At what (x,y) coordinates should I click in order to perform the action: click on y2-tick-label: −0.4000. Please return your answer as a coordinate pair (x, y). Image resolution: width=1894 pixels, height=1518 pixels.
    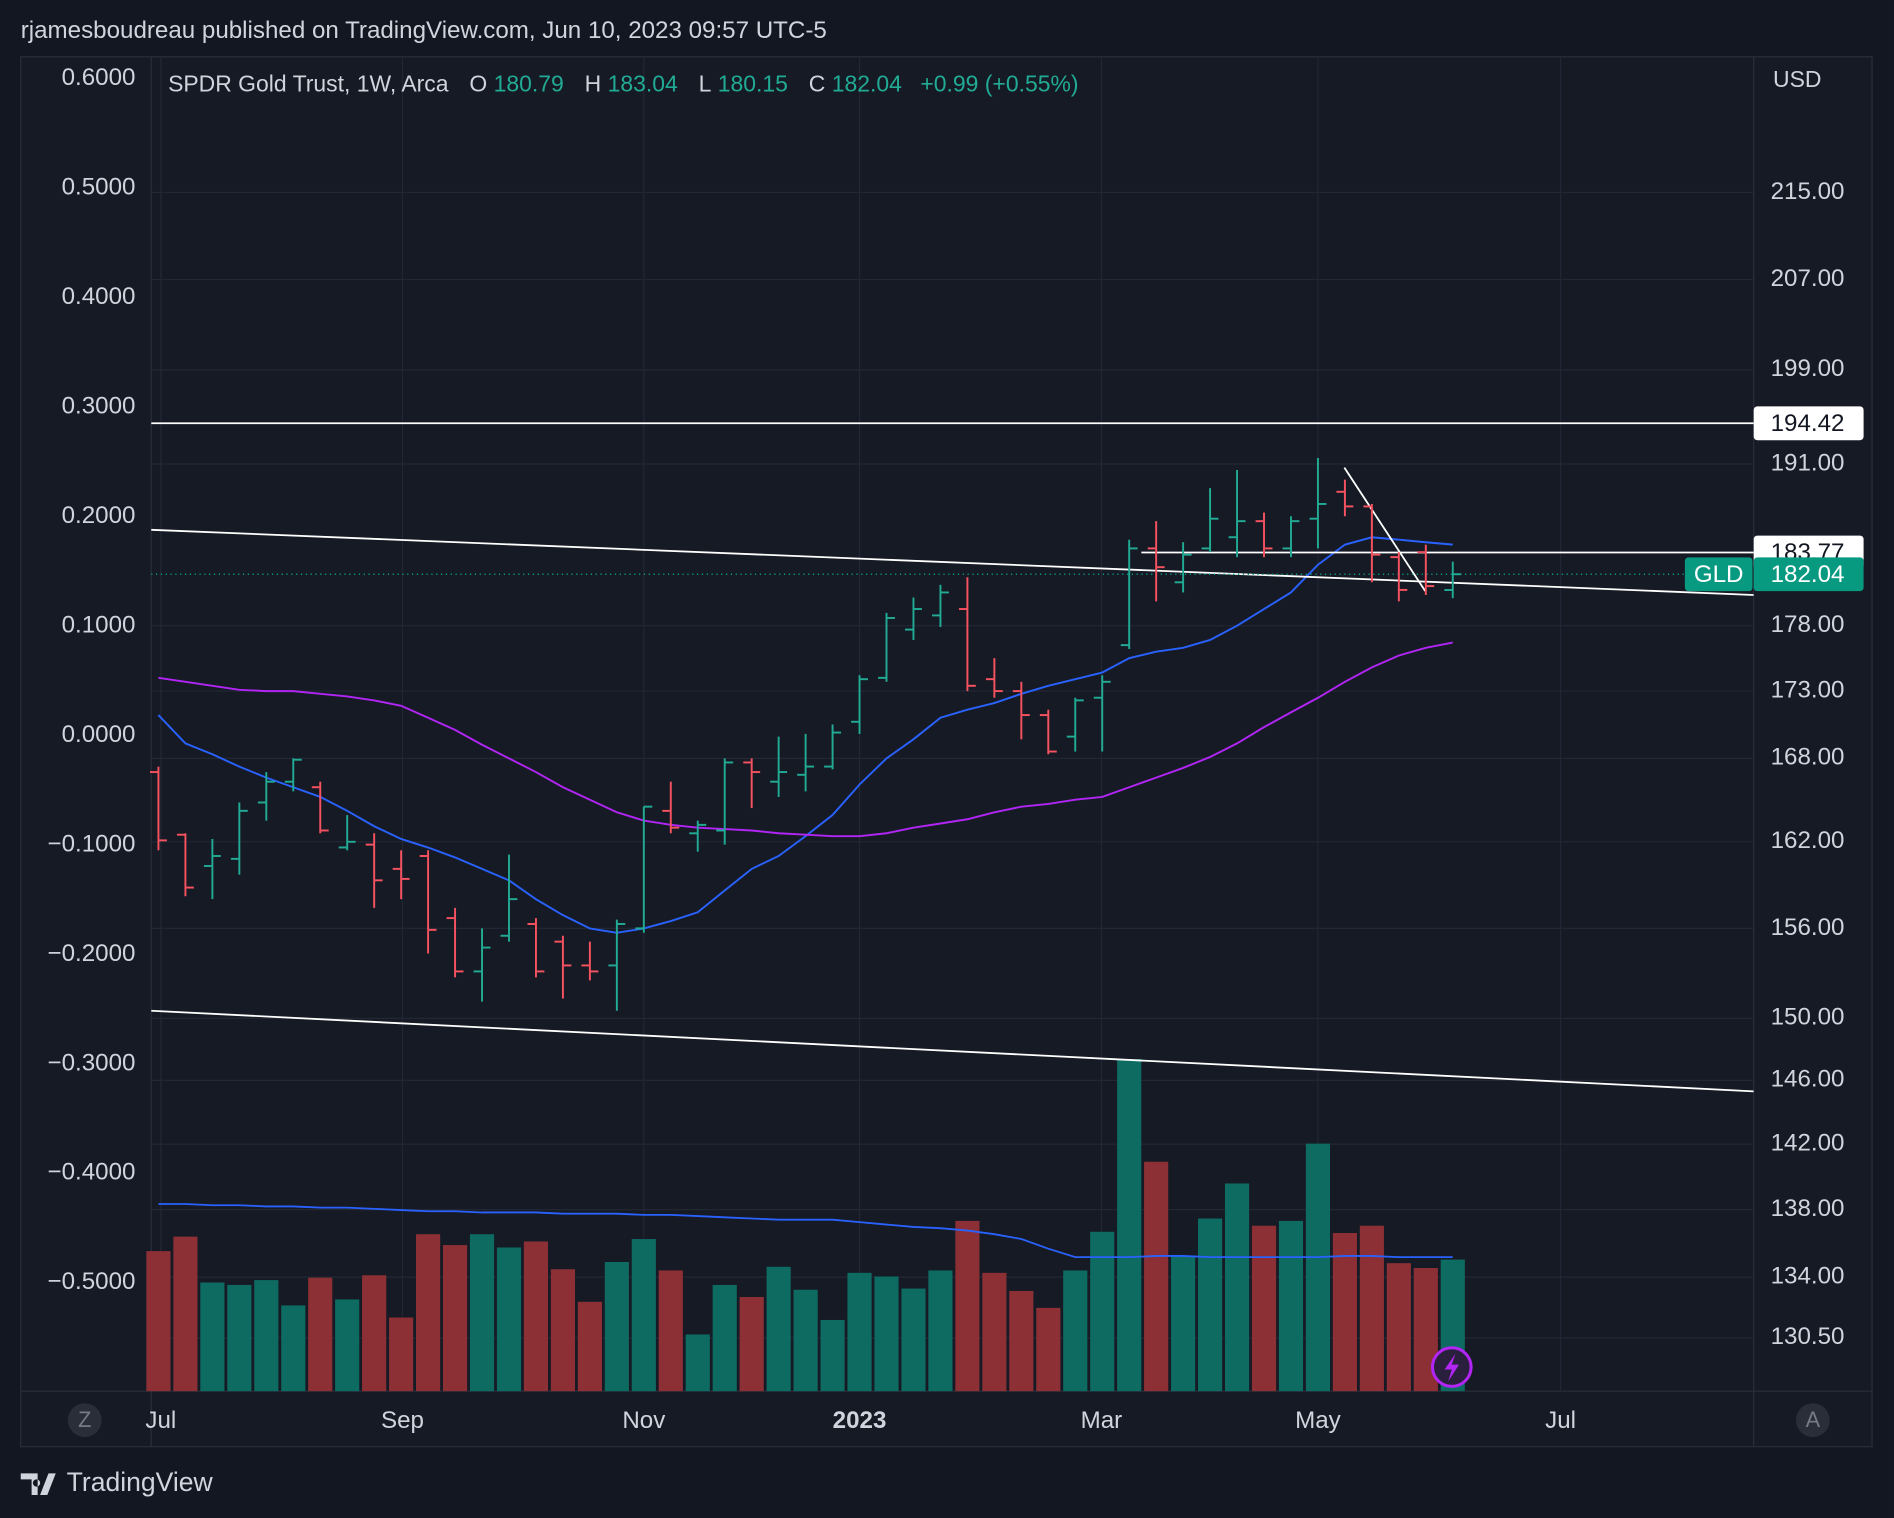
    Looking at the image, I should click on (92, 1172).